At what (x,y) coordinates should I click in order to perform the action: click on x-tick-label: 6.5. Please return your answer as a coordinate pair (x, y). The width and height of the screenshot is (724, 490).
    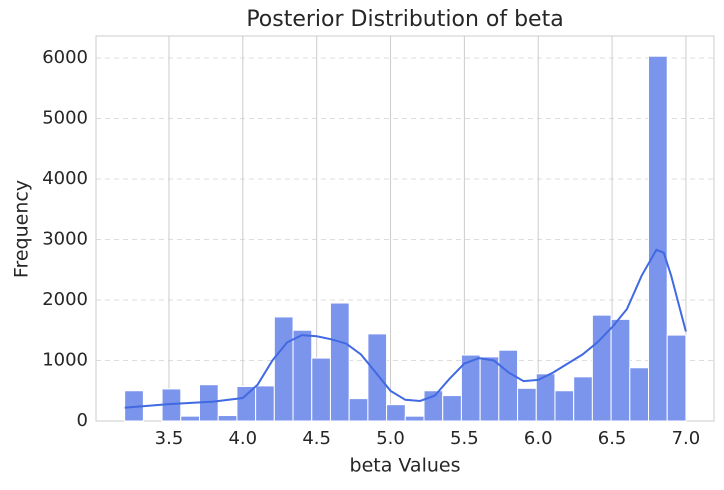
    Looking at the image, I should click on (612, 438).